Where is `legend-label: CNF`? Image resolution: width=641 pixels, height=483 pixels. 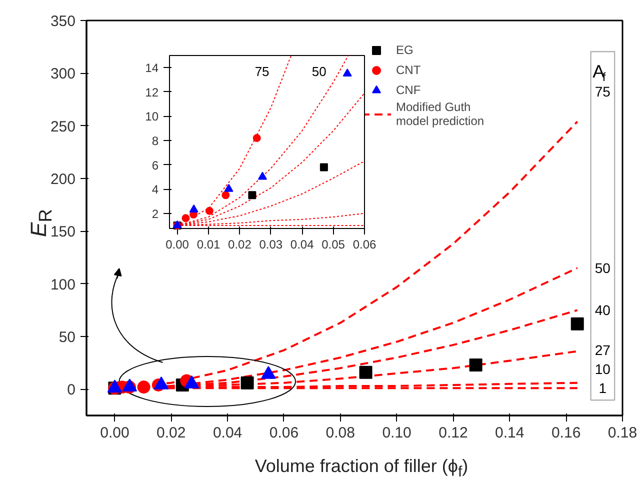 legend-label: CNF is located at coordinates (408, 90).